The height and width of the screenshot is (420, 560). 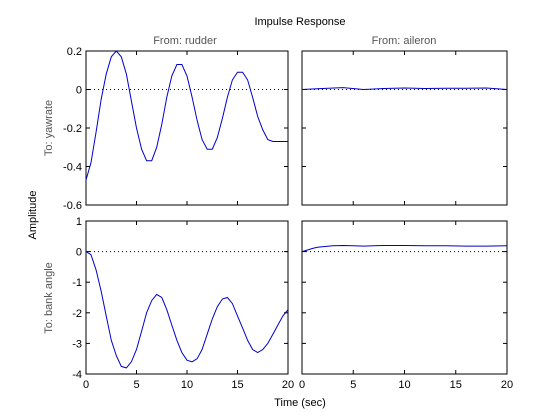 What do you see at coordinates (77, 283) in the screenshot?
I see `y-tick-label: -1` at bounding box center [77, 283].